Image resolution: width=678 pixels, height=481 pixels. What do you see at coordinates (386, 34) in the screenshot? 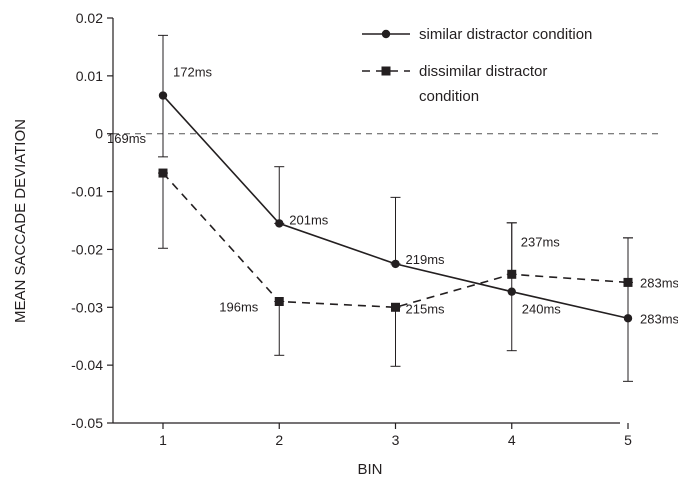
I see `legend-marker-circle` at bounding box center [386, 34].